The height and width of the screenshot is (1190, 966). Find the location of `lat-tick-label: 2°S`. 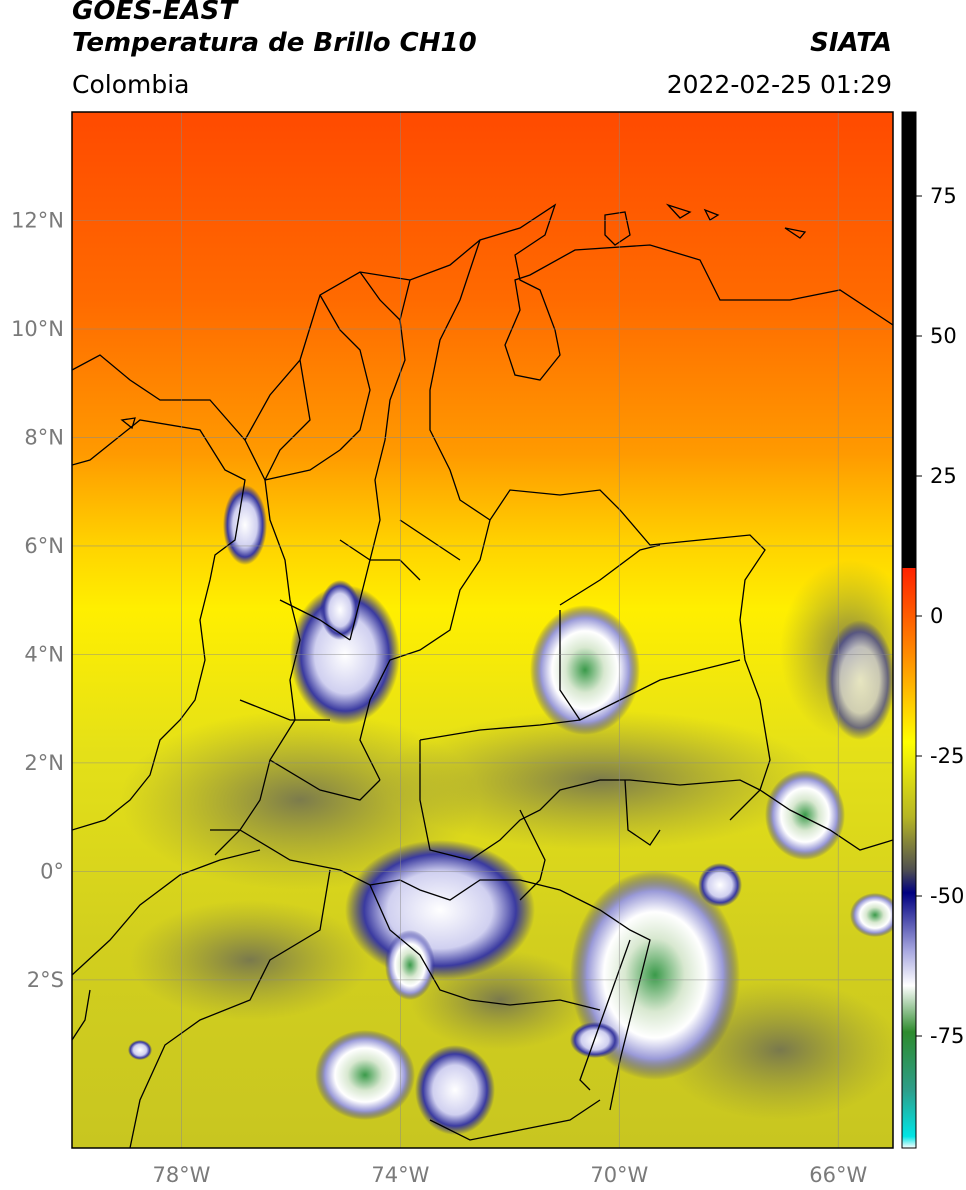

lat-tick-label: 2°S is located at coordinates (45, 980).